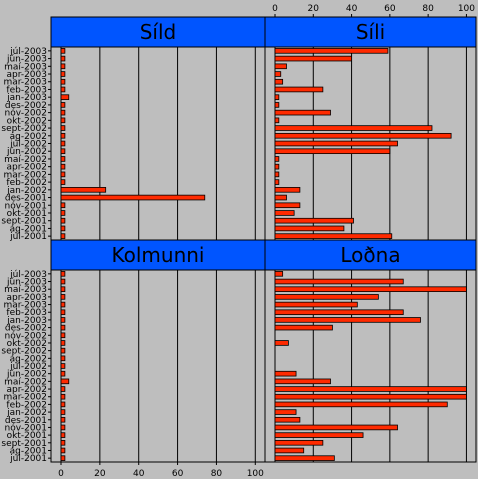 Image resolution: width=478 pixels, height=479 pixels. Describe the element at coordinates (100, 474) in the screenshot. I see `x-tick-label: 20` at that location.